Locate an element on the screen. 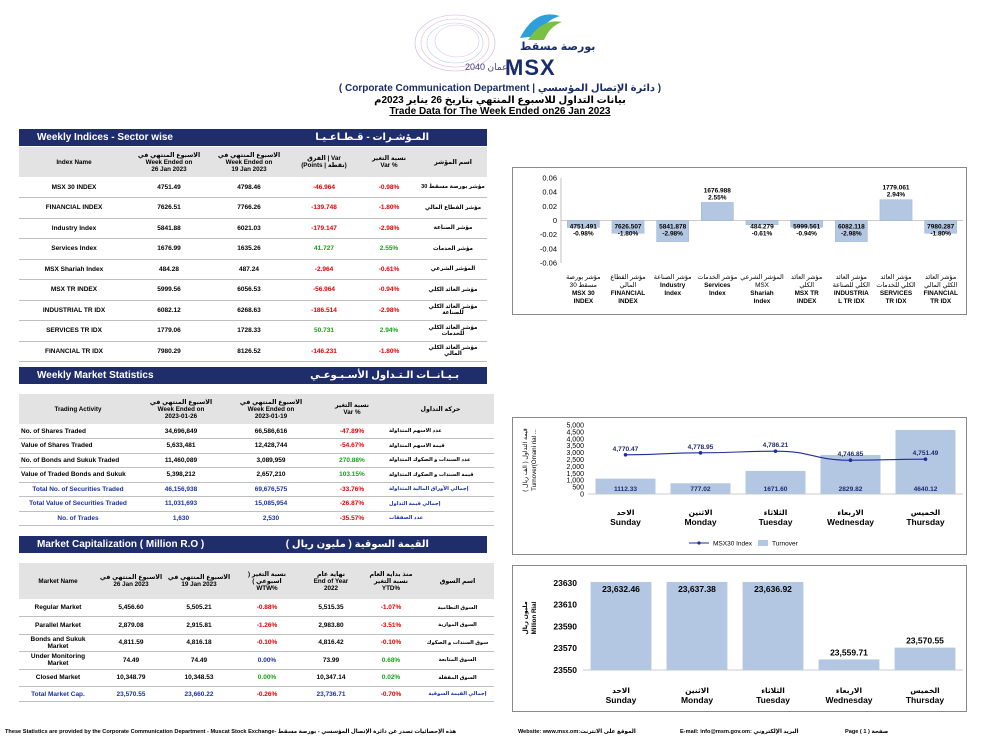 The width and height of the screenshot is (1000, 747). mcap-header-0: Market Name is located at coordinates (58, 581).